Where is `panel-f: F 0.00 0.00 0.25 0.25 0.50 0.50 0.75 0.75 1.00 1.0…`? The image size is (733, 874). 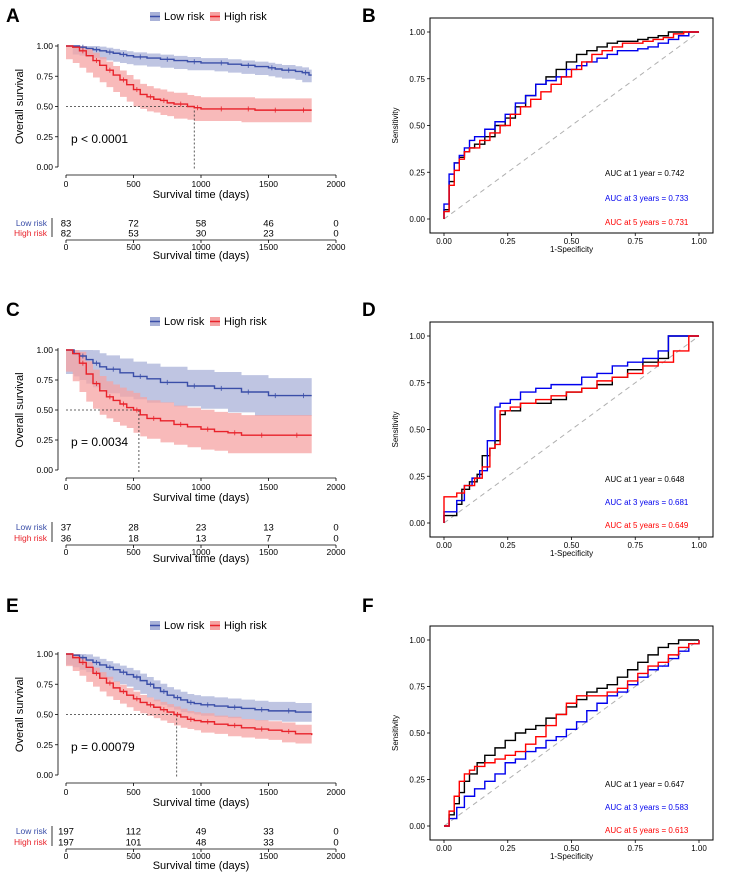
panel-f: F 0.00 0.00 0.25 0.25 0.50 0.50 0.75 0.75 1.00 1.0… is located at coordinates (538, 728).